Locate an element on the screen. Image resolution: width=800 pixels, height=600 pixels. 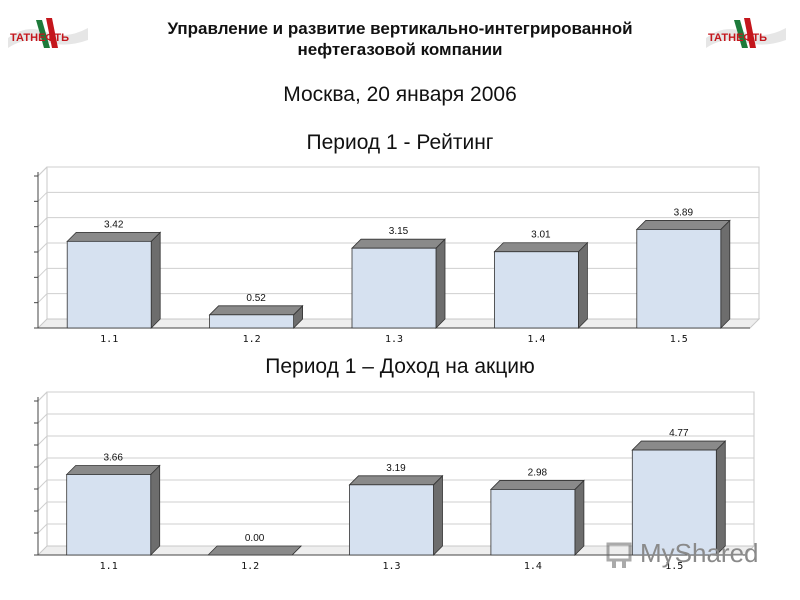
bar-value-label: 3.42 is located at coordinates (114, 224).